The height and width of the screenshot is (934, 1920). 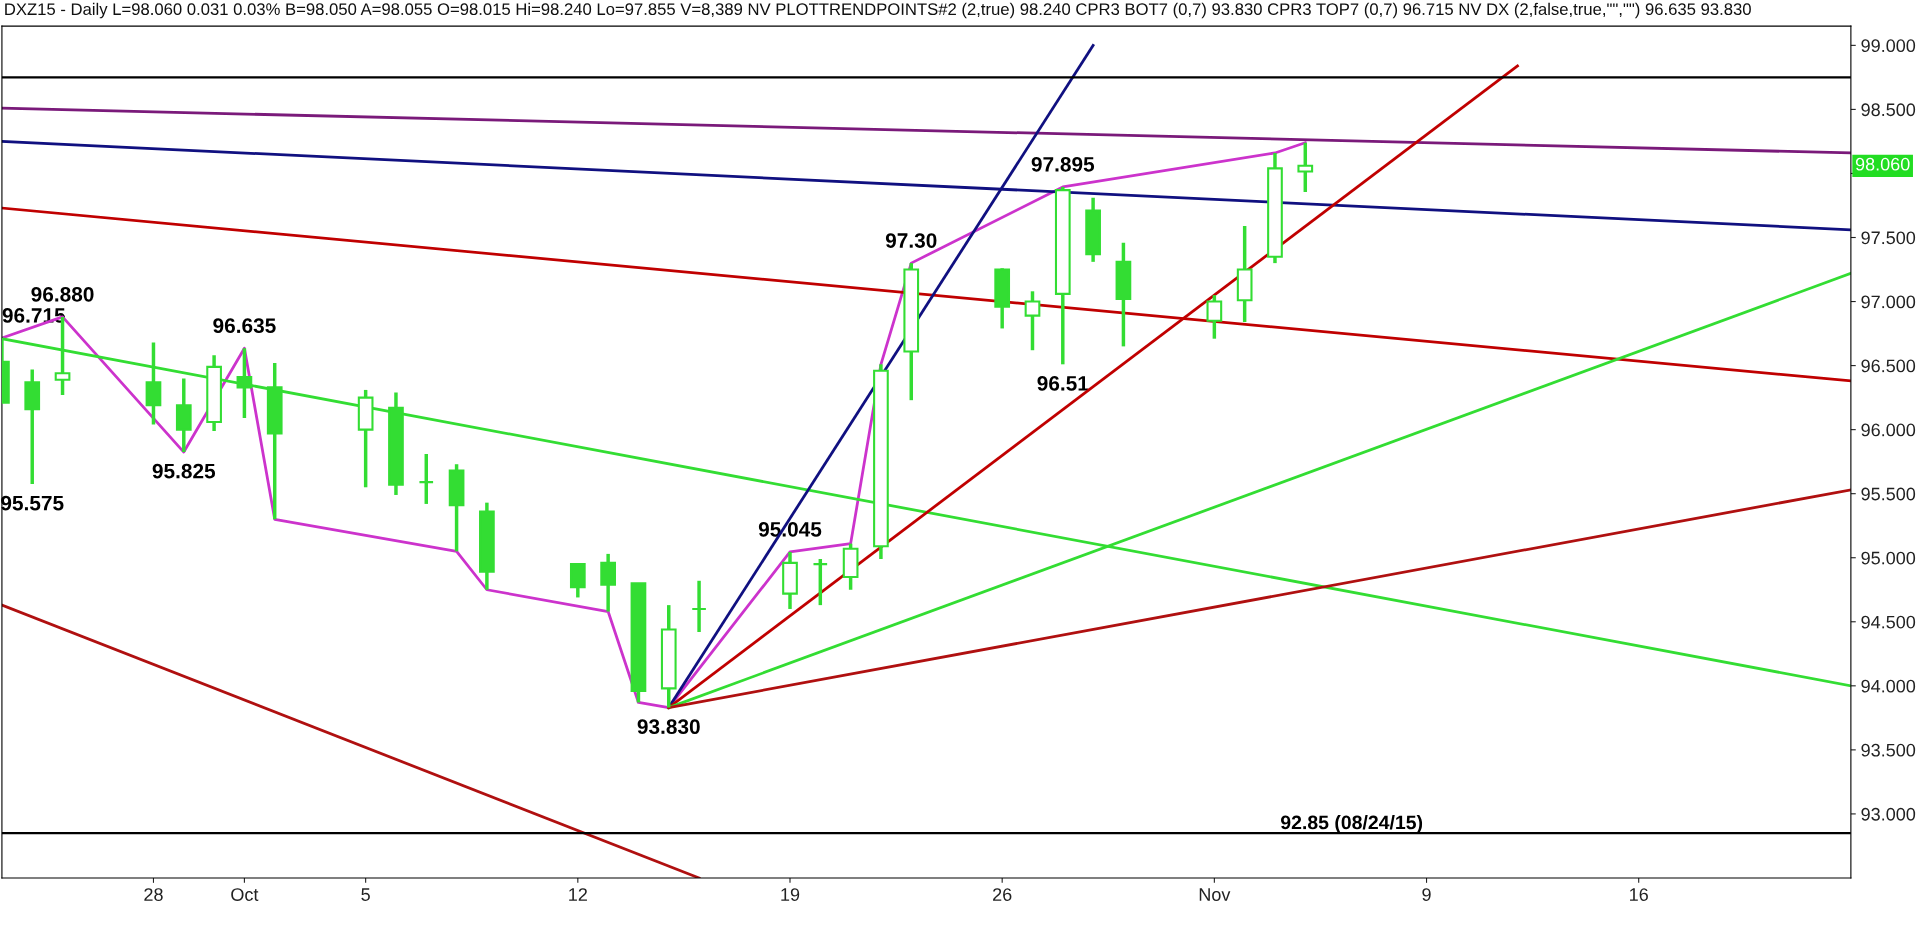 I want to click on annotation: 93.830, so click(x=668, y=727).